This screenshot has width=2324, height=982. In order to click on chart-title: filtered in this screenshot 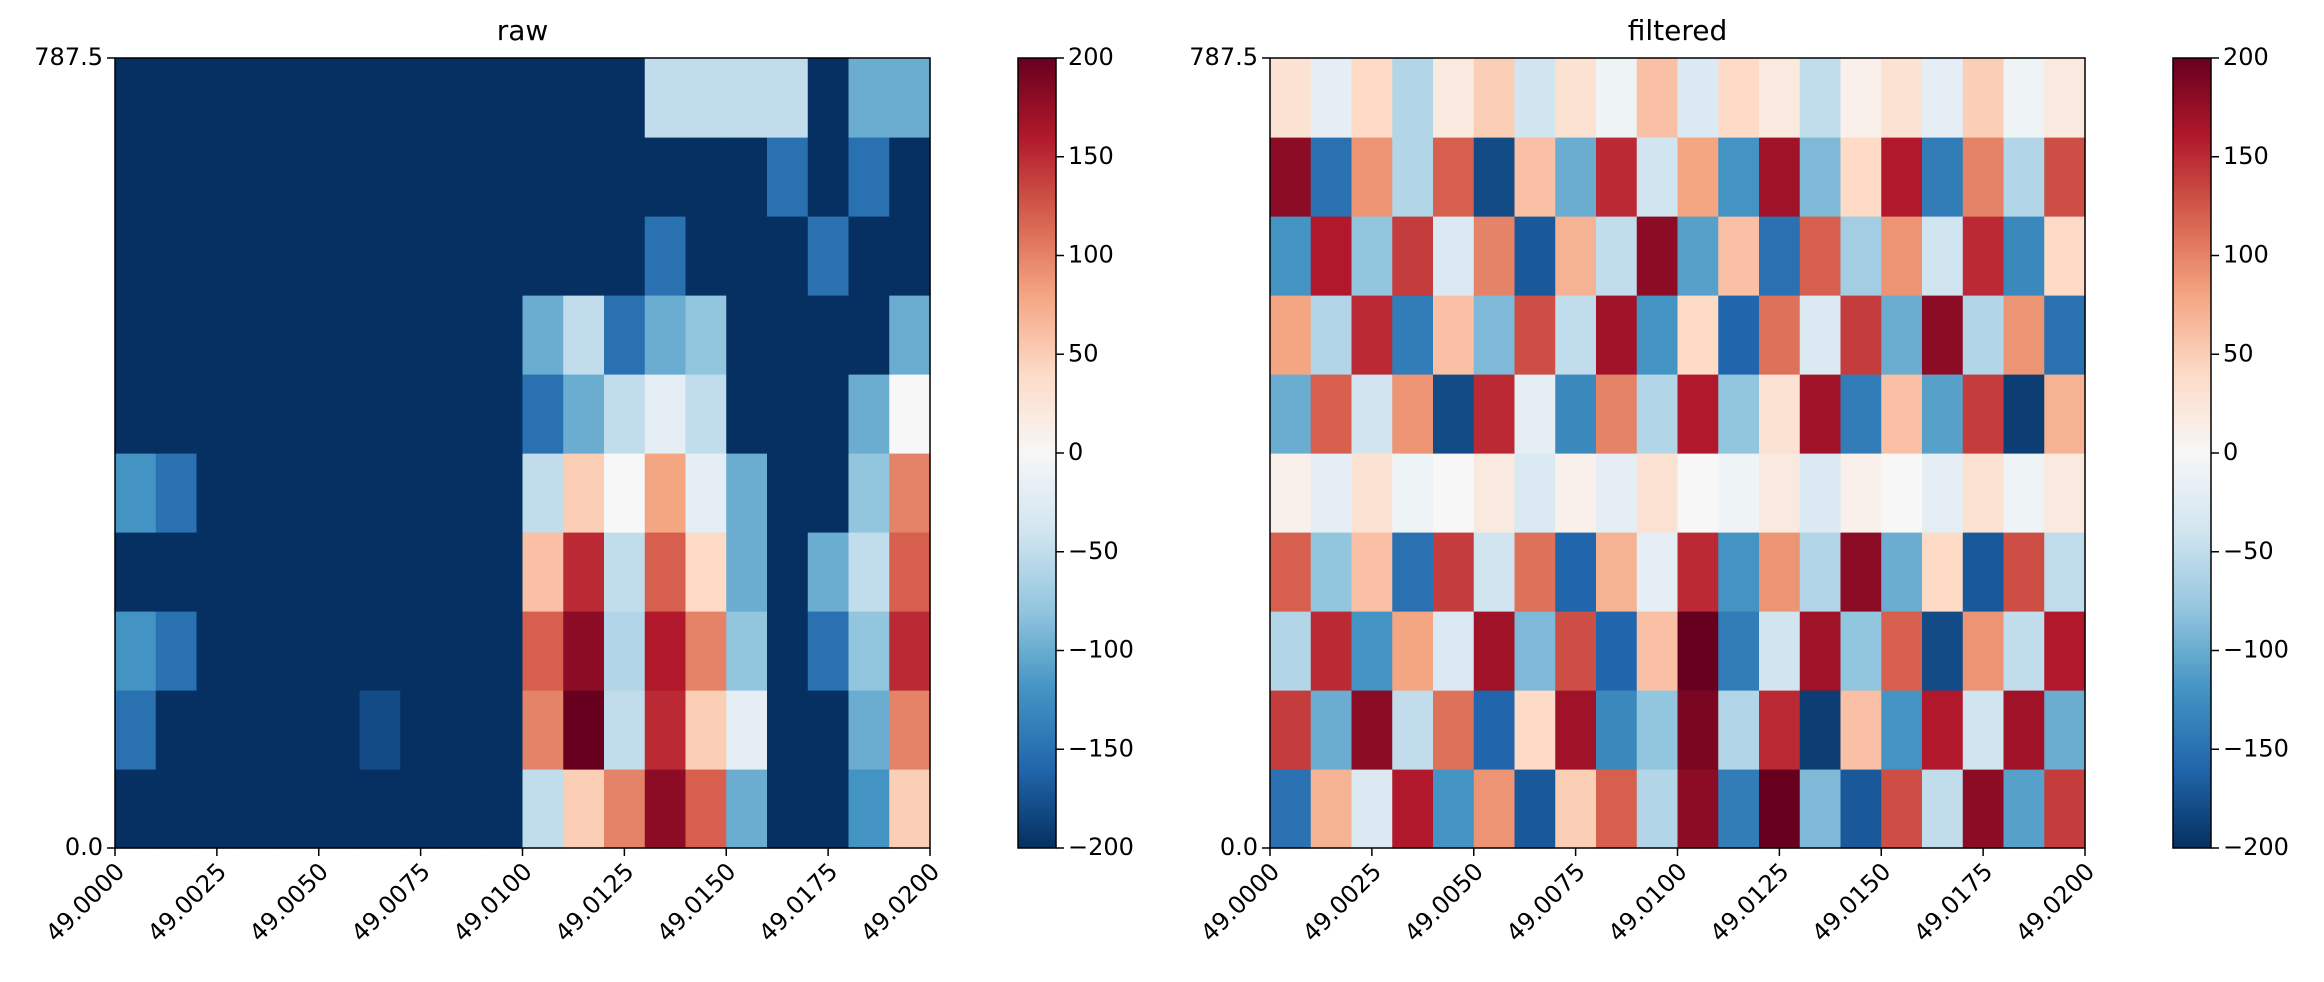, I will do `click(1678, 30)`.